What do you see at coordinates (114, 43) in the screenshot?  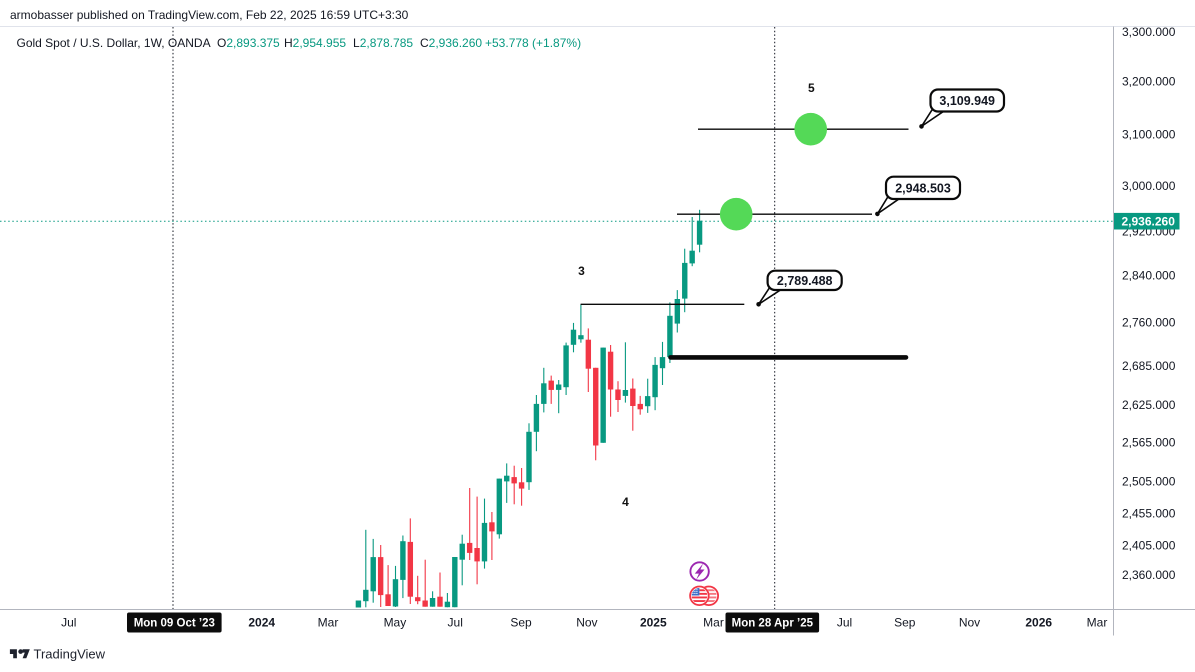 I see `svg-text:Gold Spot / U.S. Dollar, 1W, O: Gold Spot / U.S. Dollar, 1W, OANDA` at bounding box center [114, 43].